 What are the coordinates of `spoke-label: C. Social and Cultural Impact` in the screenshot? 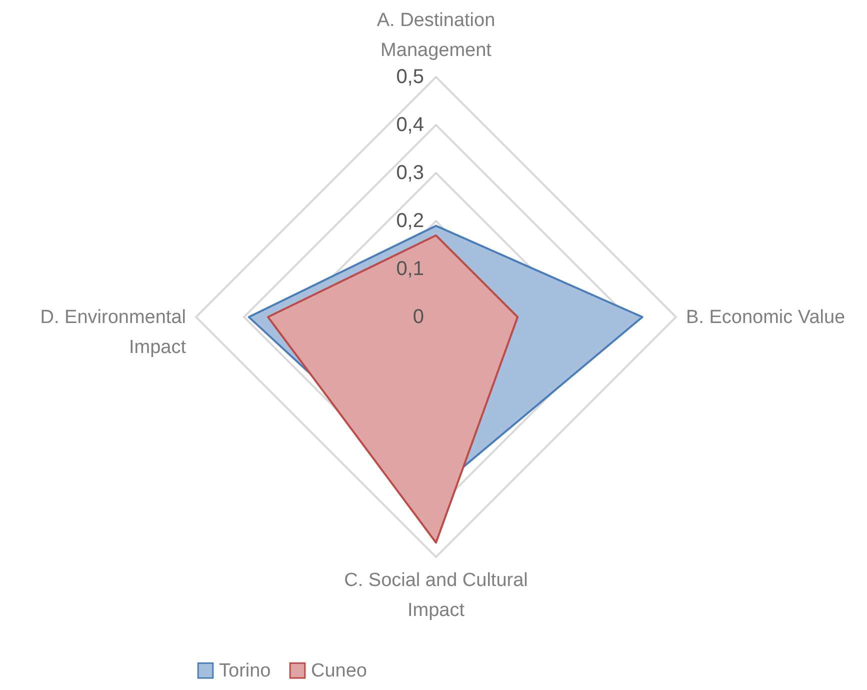 It's located at (436, 595).